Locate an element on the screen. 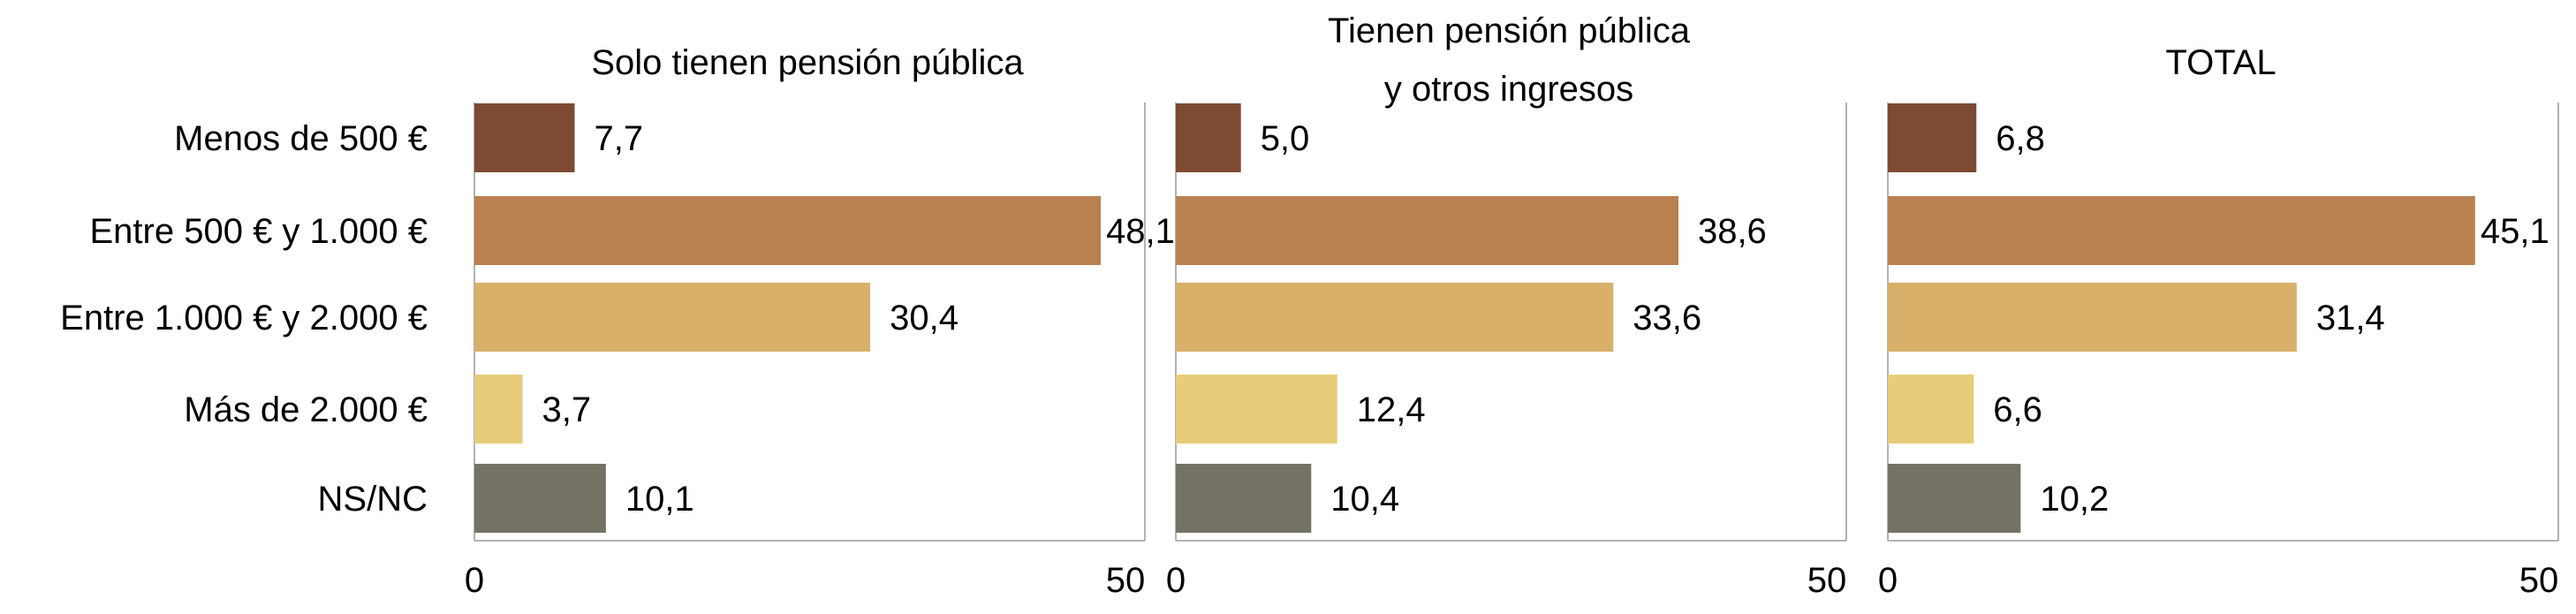 This screenshot has width=2576, height=614. category-label: Entre 500 € y 1.000 € is located at coordinates (259, 232).